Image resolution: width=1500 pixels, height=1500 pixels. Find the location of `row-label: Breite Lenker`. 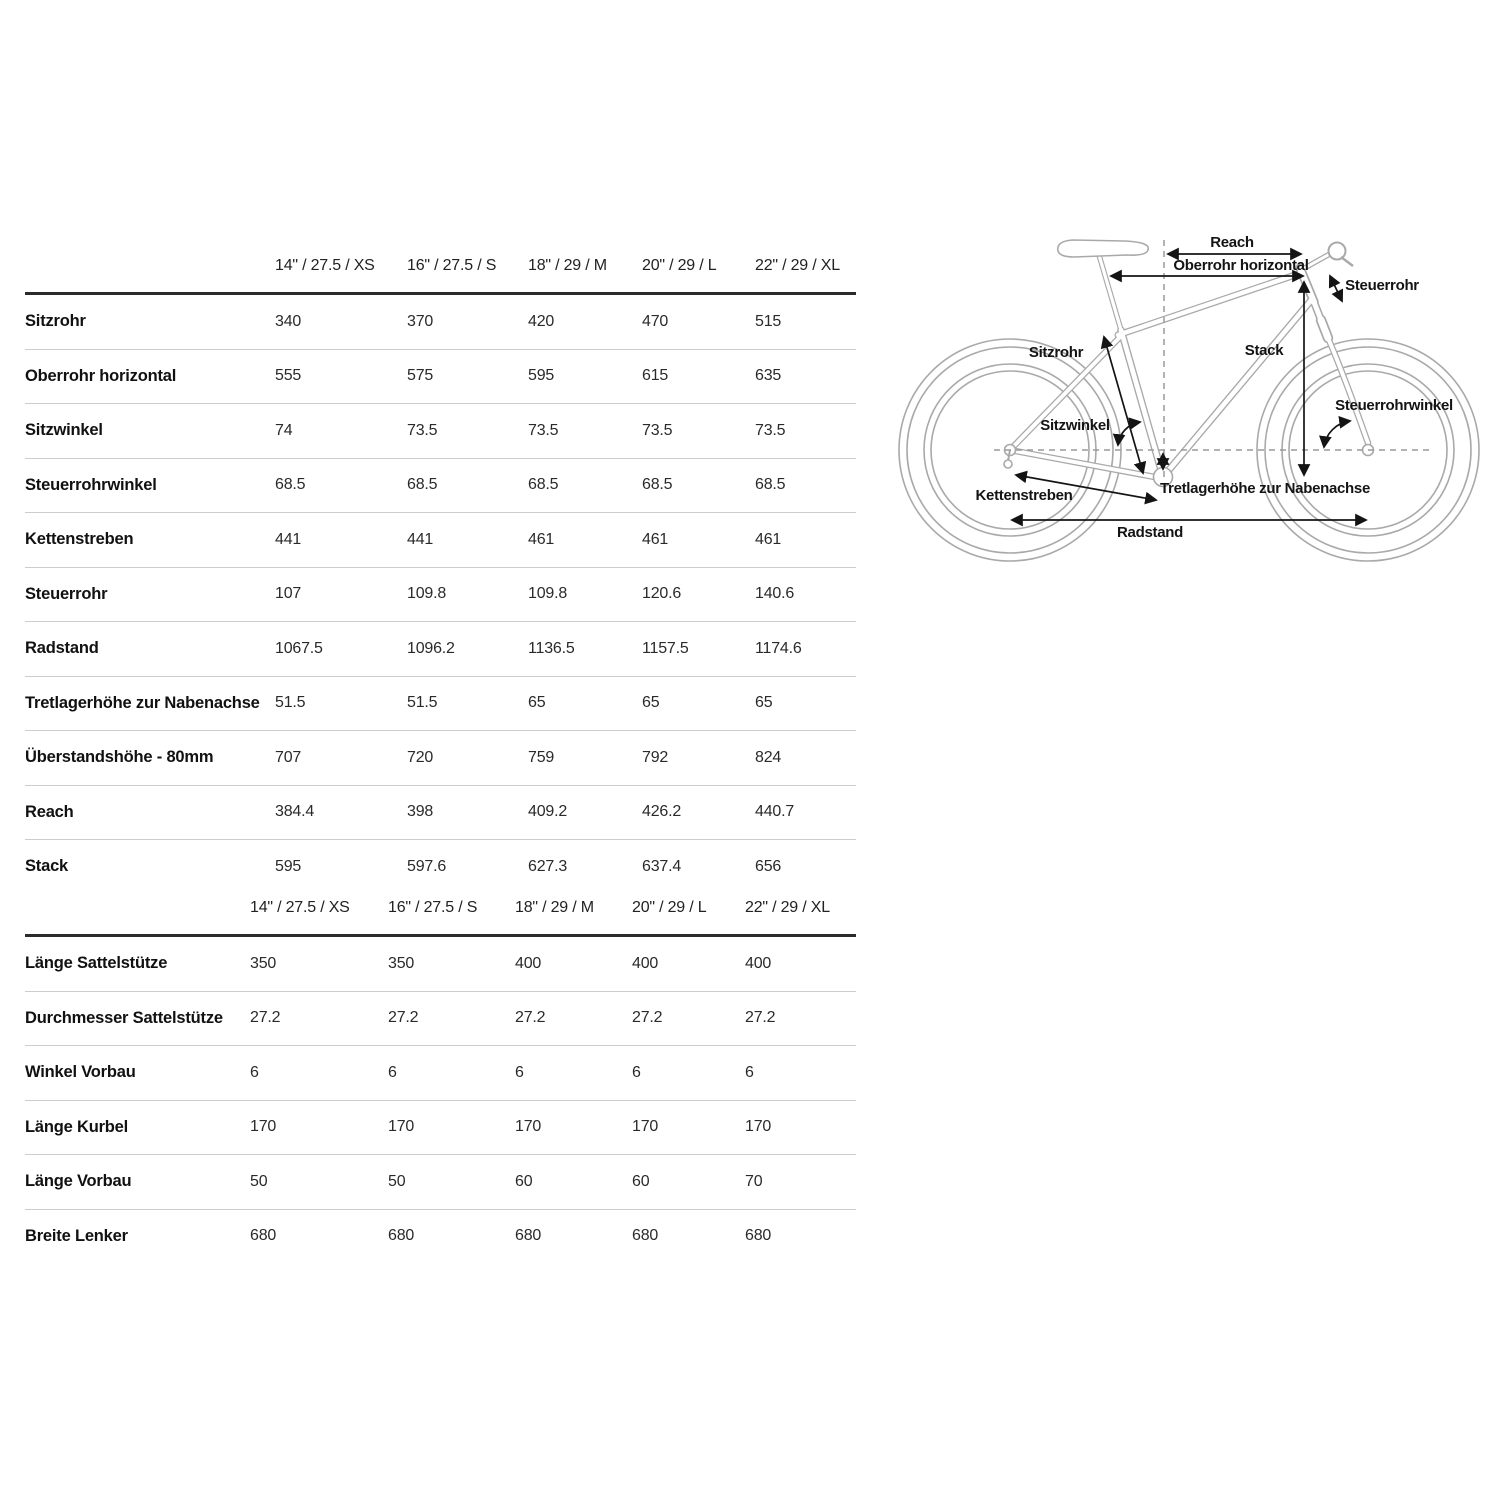

row-label: Breite Lenker is located at coordinates (76, 1235).